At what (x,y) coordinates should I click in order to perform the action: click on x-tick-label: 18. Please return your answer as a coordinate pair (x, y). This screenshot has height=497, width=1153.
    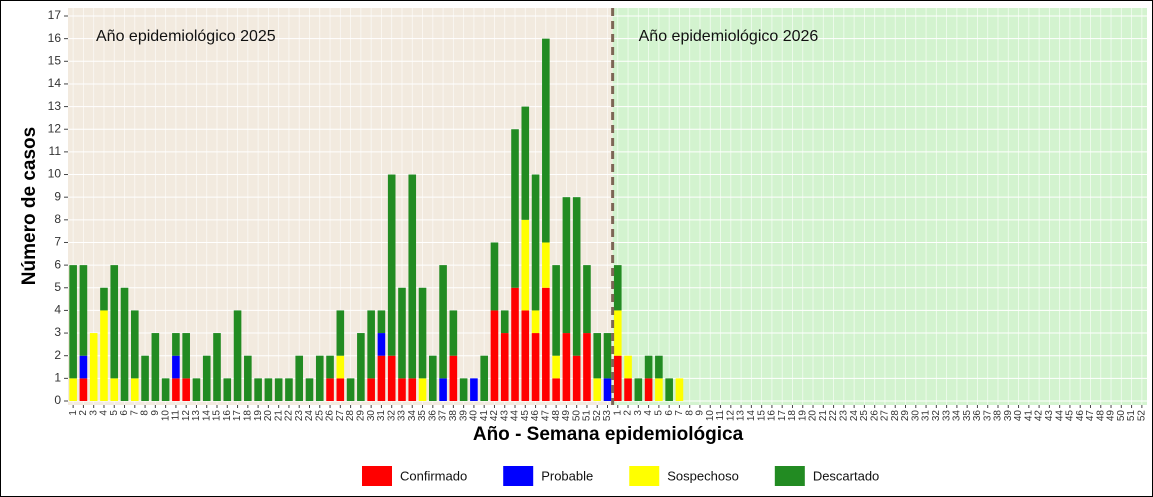
    Looking at the image, I should click on (792, 416).